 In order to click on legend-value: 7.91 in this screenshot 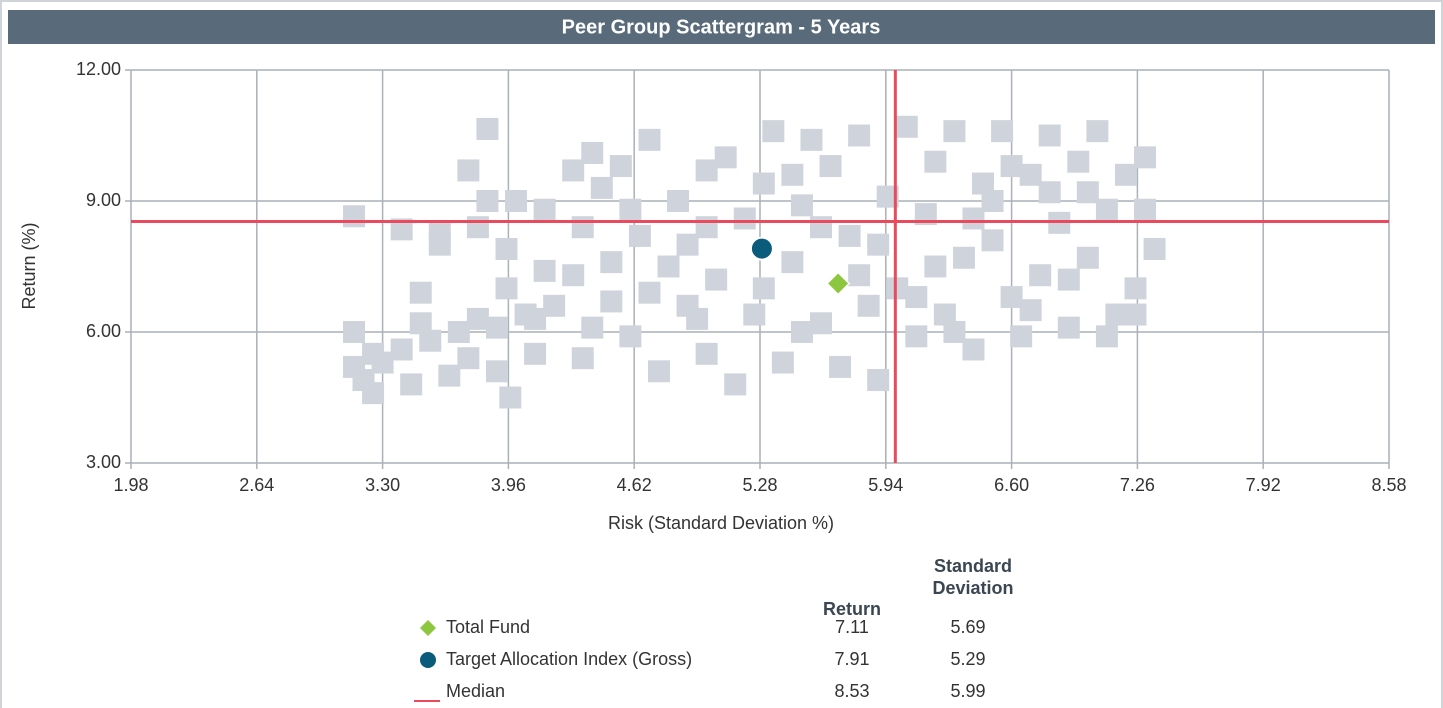, I will do `click(851, 659)`.